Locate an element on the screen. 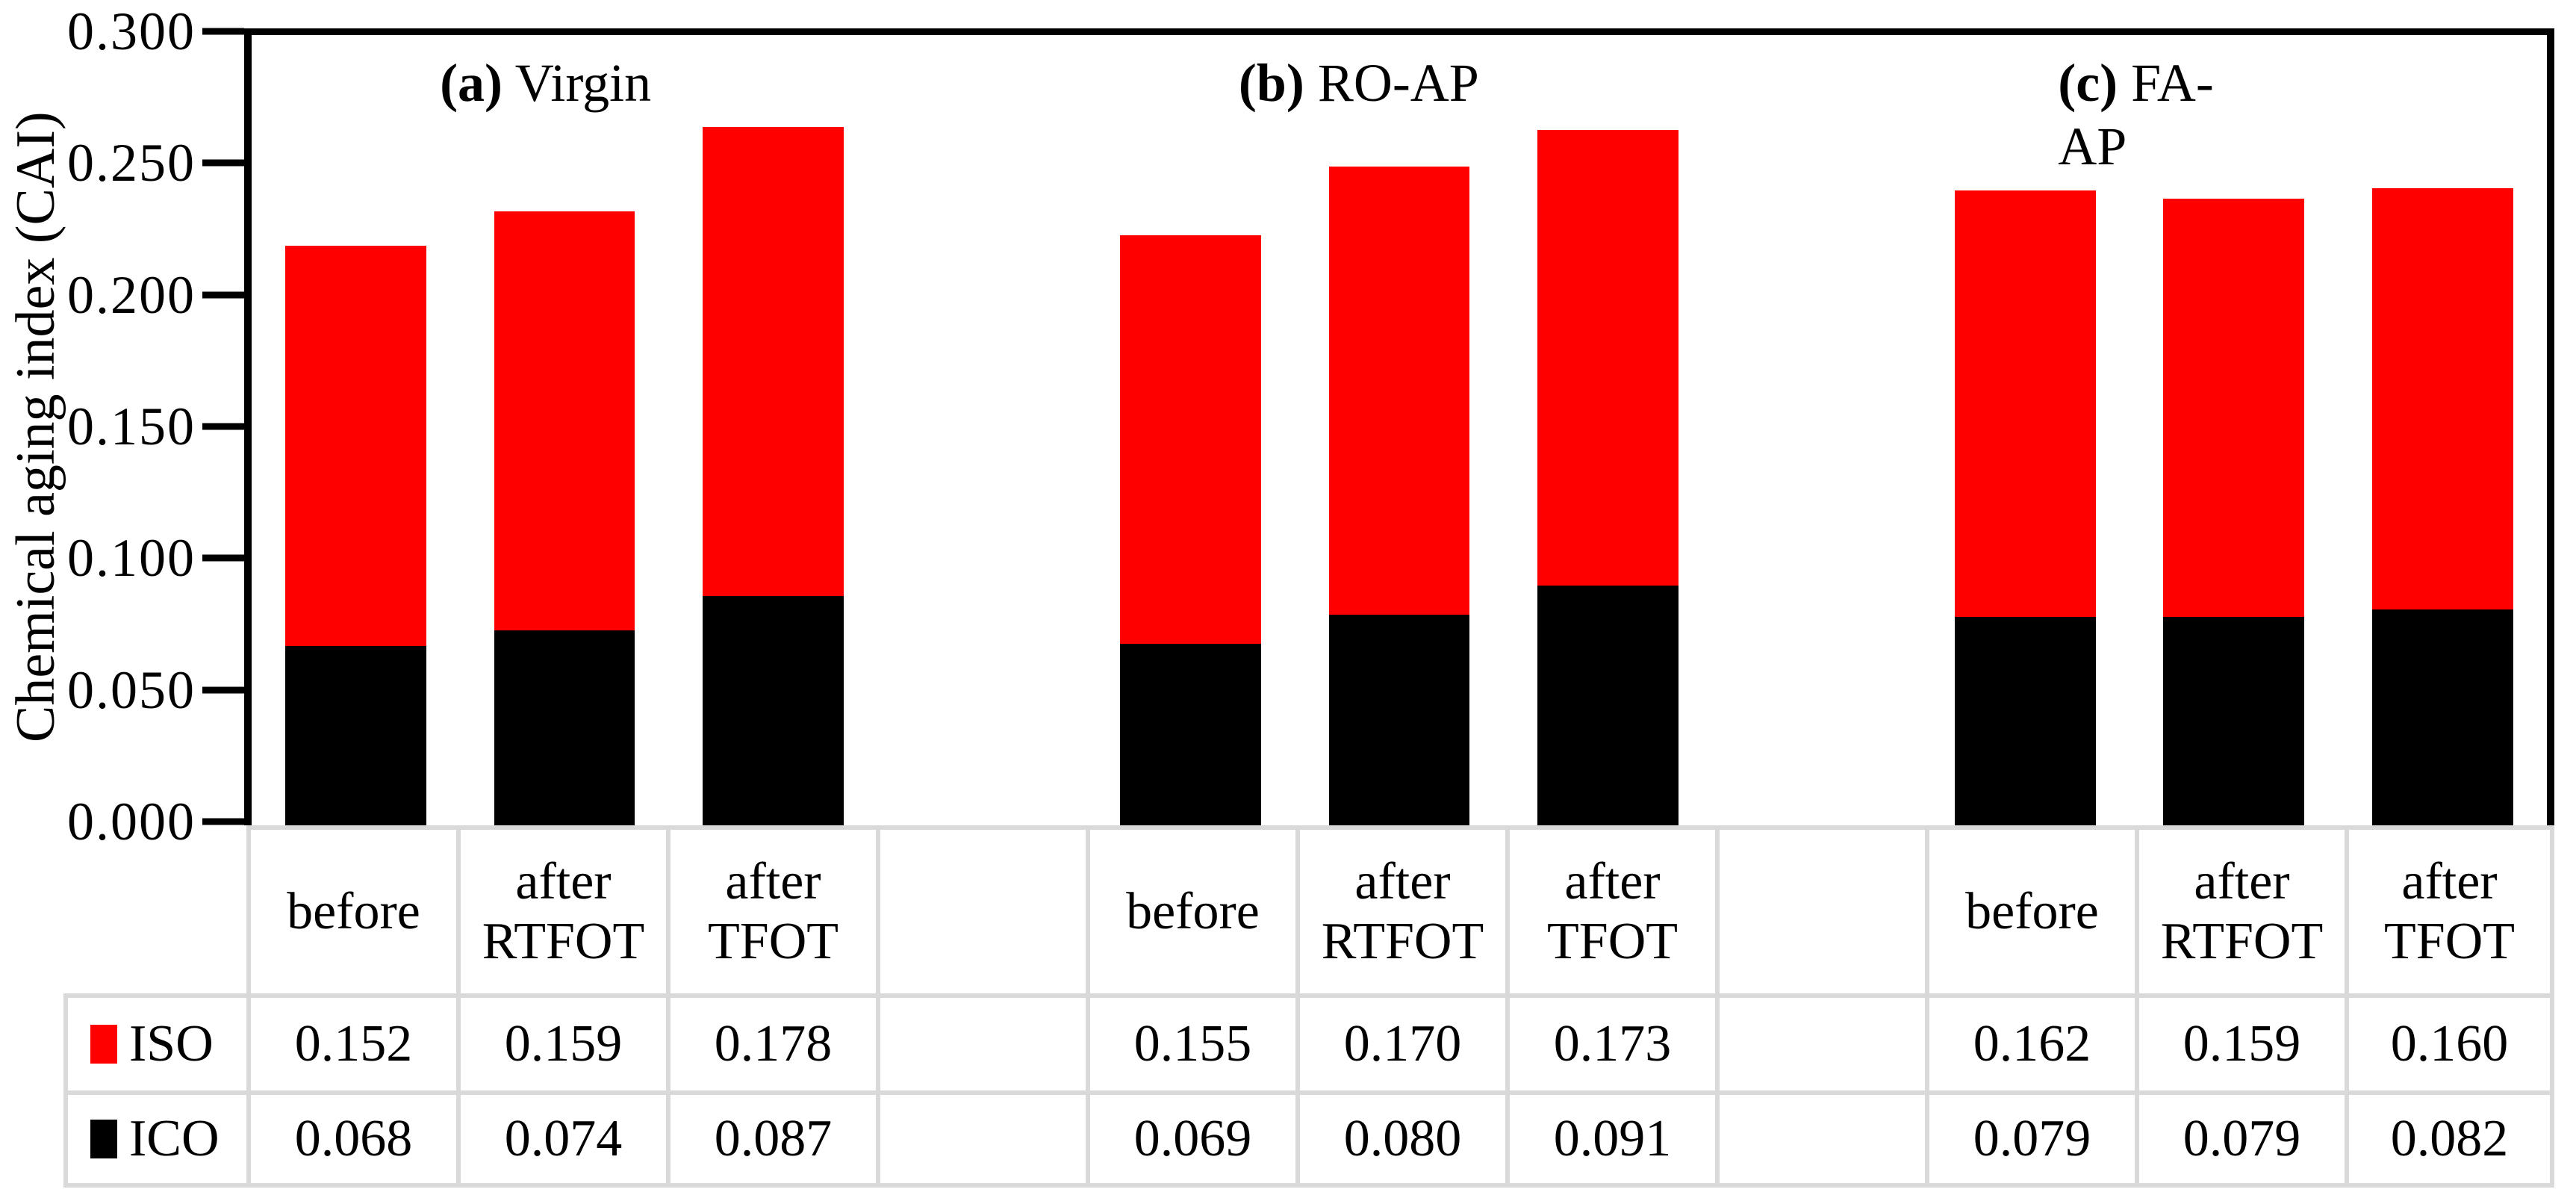 This screenshot has height=1204, width=2576. ico-legend-swatch is located at coordinates (103, 1139).